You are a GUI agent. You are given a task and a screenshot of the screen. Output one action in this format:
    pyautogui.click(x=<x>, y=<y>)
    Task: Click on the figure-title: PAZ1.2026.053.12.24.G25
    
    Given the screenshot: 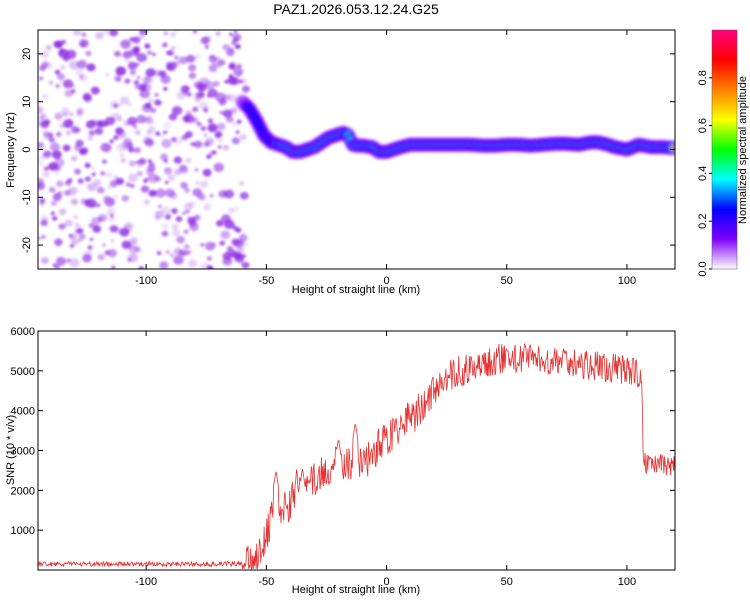 What is the action you would take?
    pyautogui.click(x=356, y=9)
    